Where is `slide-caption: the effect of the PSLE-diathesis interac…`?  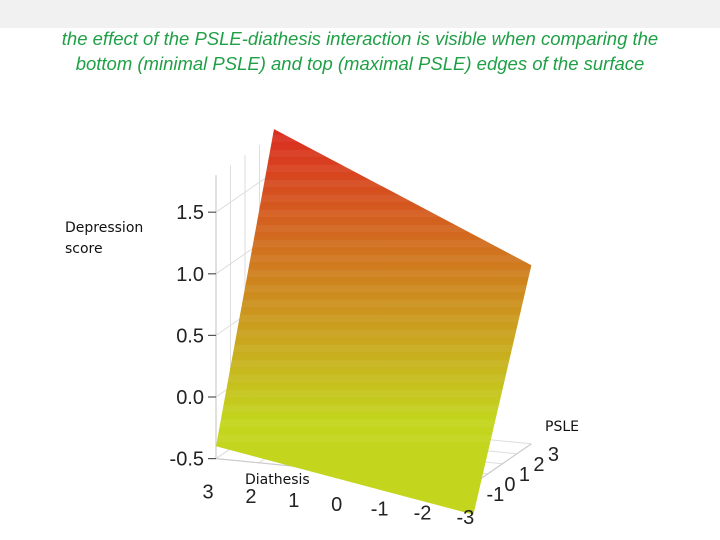 slide-caption: the effect of the PSLE-diathesis interac… is located at coordinates (360, 51).